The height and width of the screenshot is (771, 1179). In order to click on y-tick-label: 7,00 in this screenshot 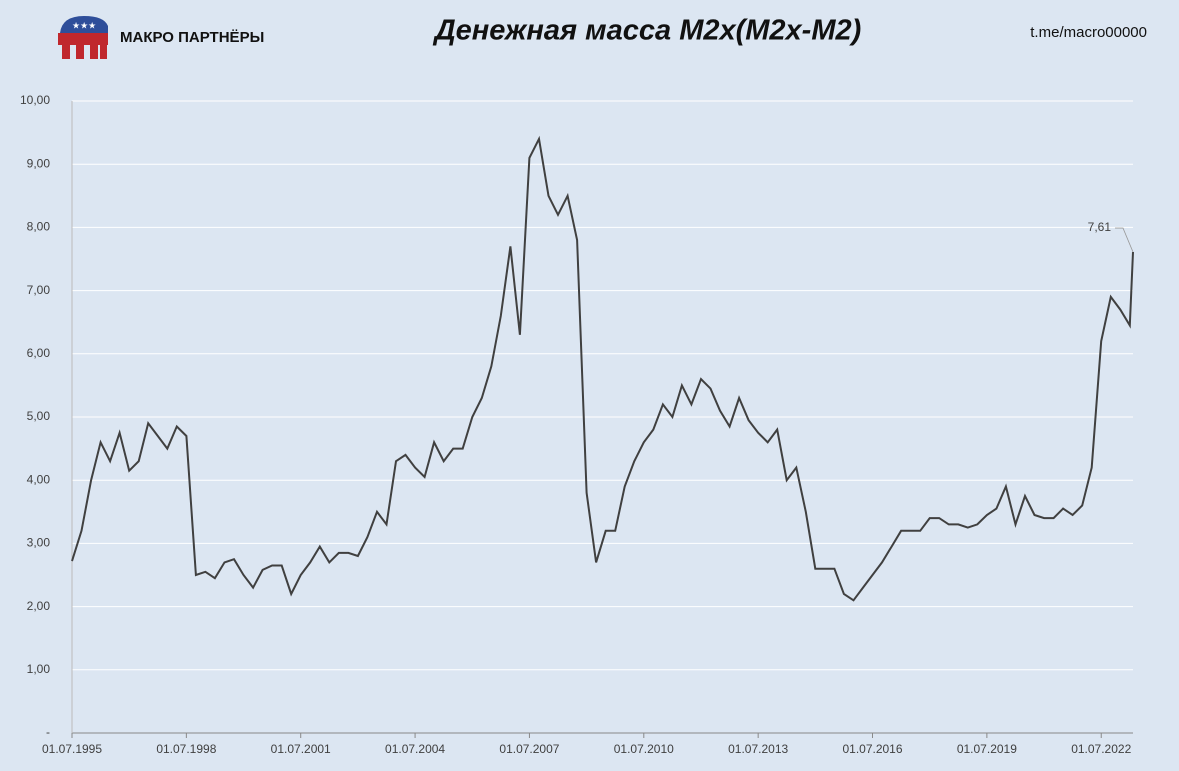, I will do `click(39, 290)`.